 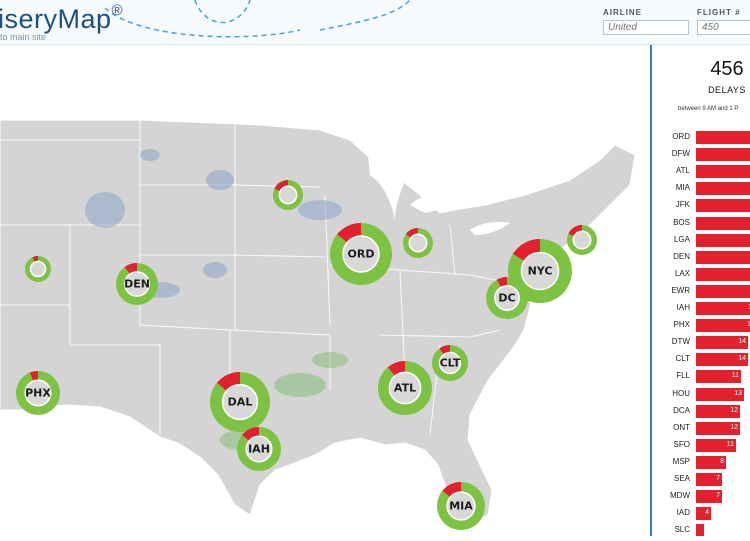 I want to click on airport-code: DEN, so click(x=681, y=256).